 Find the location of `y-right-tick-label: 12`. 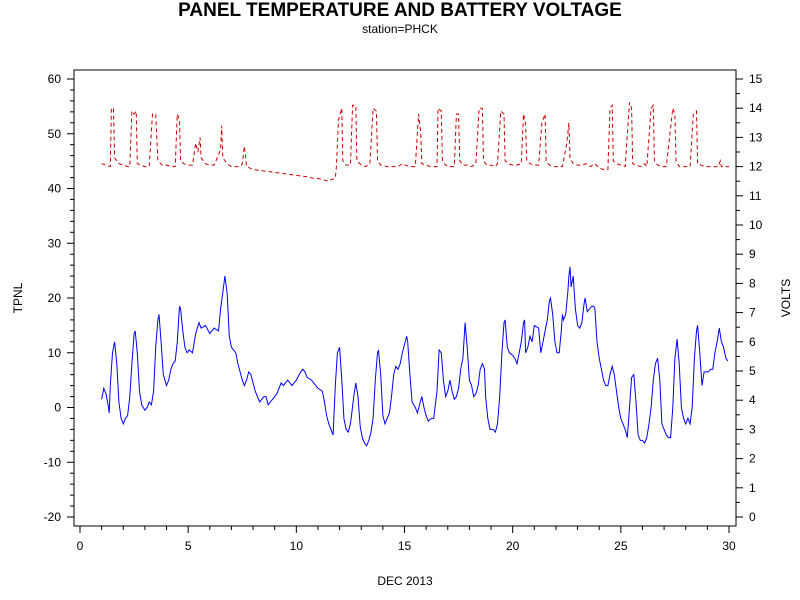

y-right-tick-label: 12 is located at coordinates (756, 167).